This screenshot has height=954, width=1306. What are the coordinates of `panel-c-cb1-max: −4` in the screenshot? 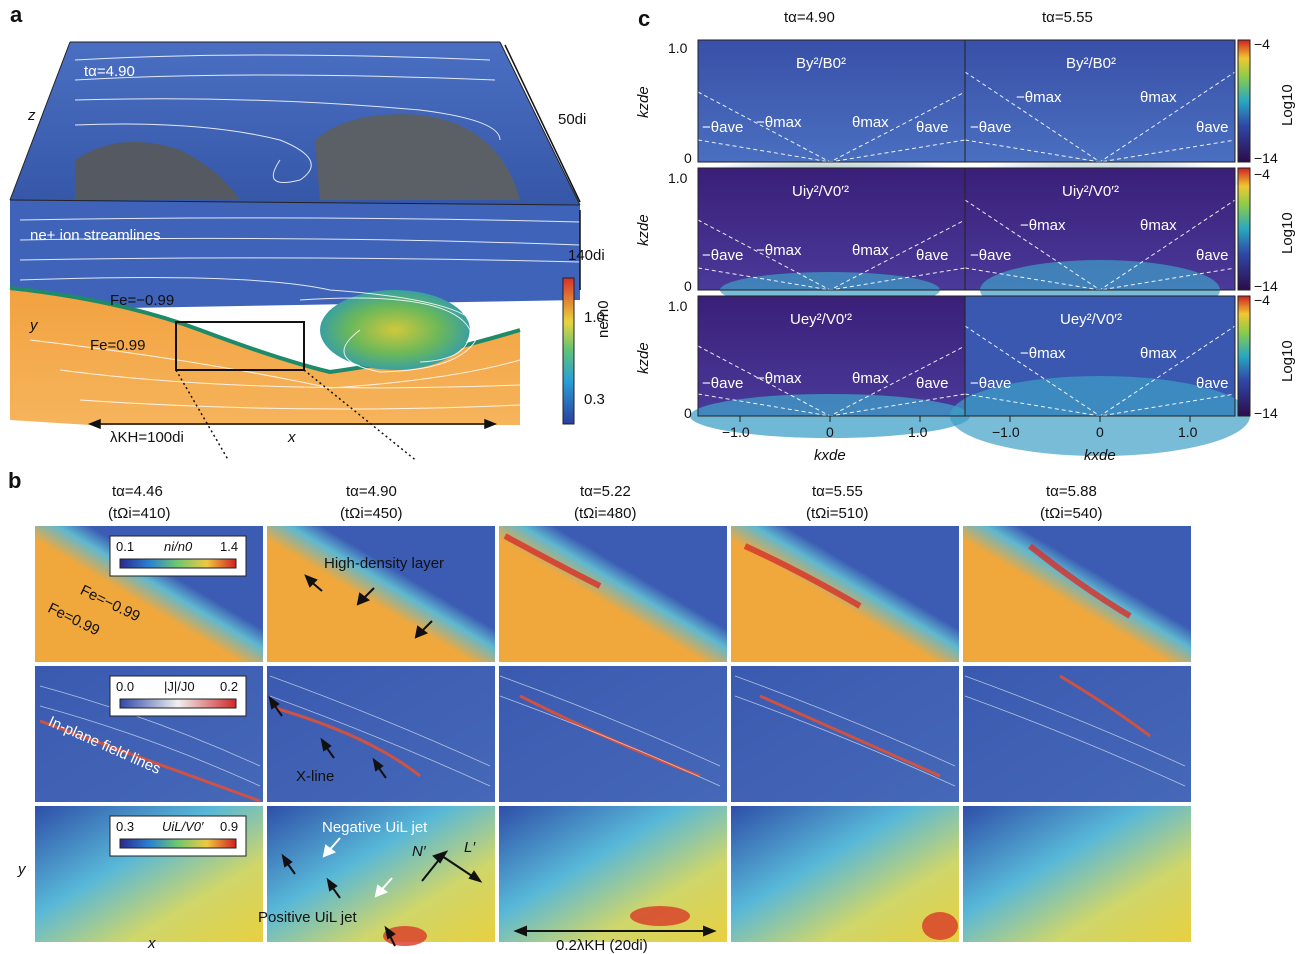 It's located at (1262, 44).